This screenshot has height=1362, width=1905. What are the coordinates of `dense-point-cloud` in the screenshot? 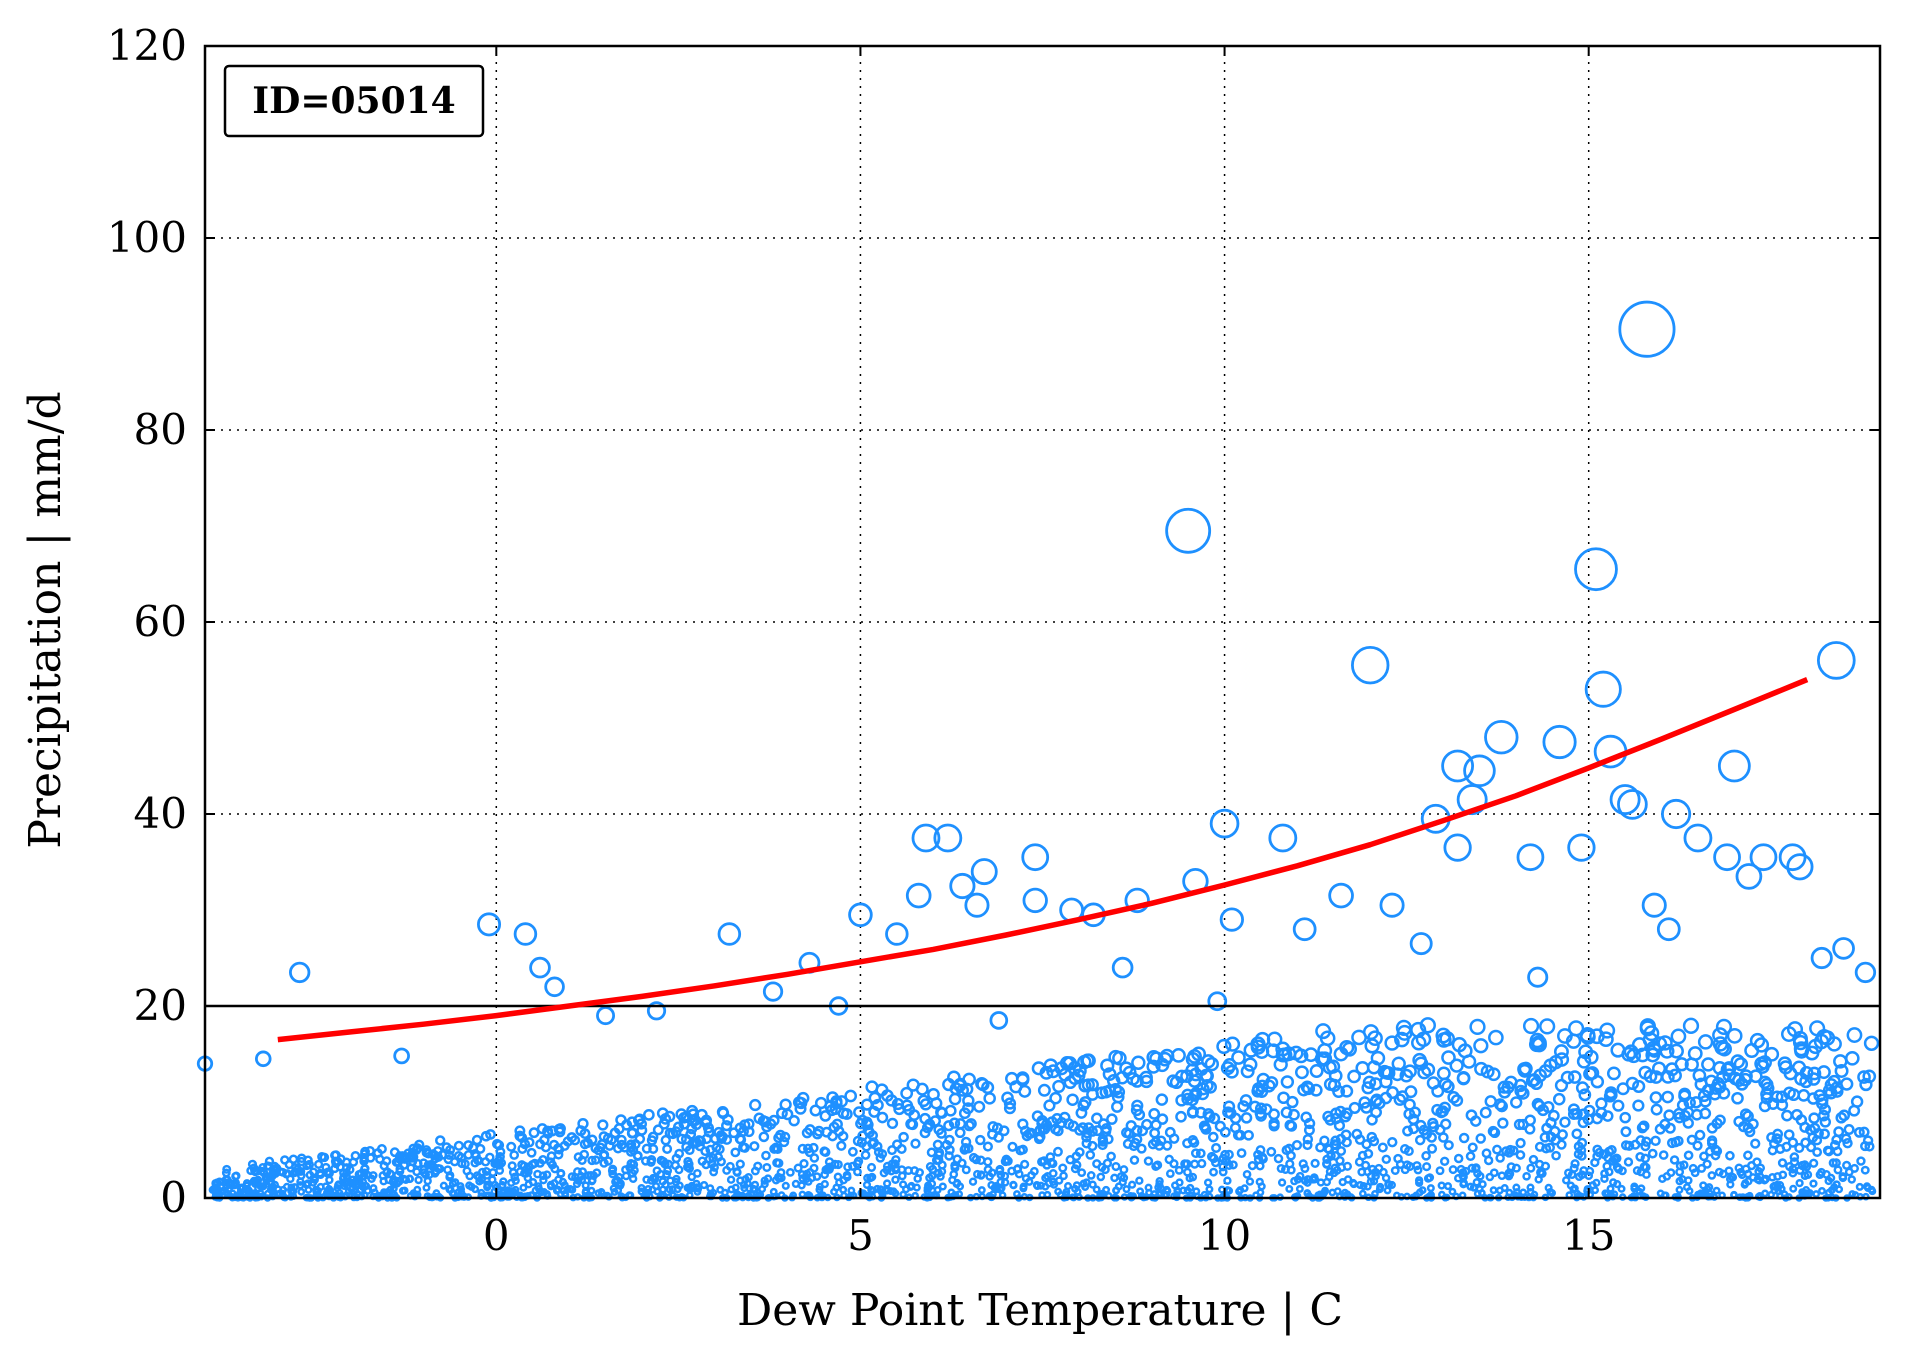 It's located at (1044, 1109).